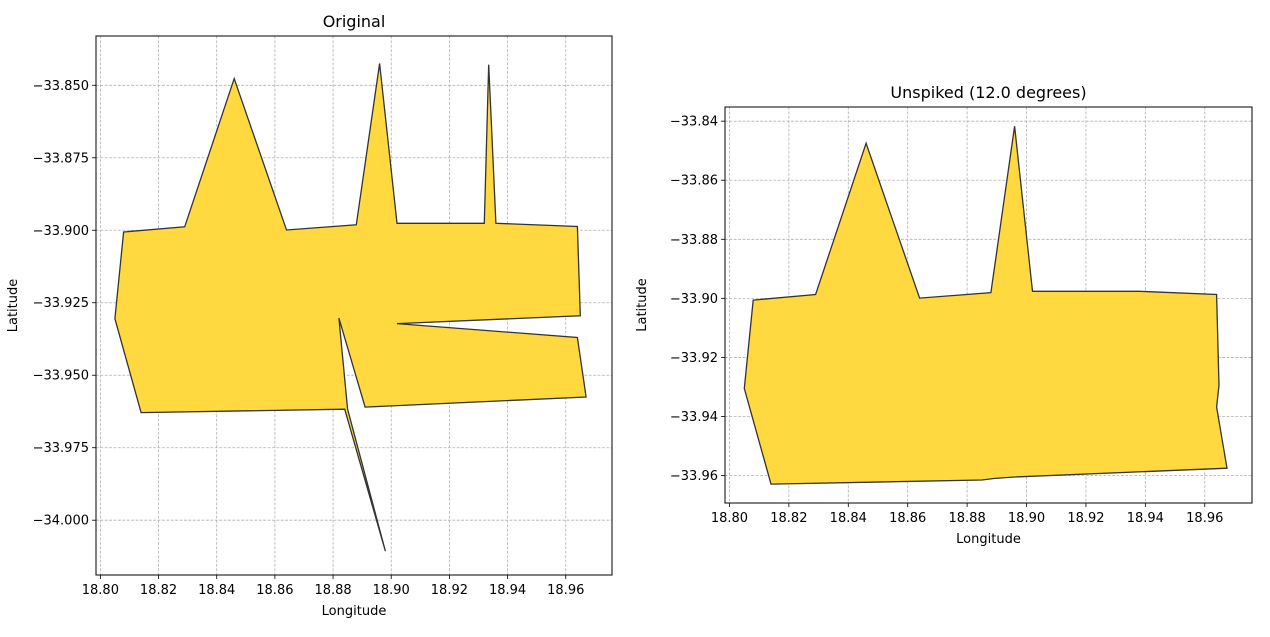 The image size is (1270, 637). What do you see at coordinates (694, 122) in the screenshot?
I see `y-tick-label: −33.84` at bounding box center [694, 122].